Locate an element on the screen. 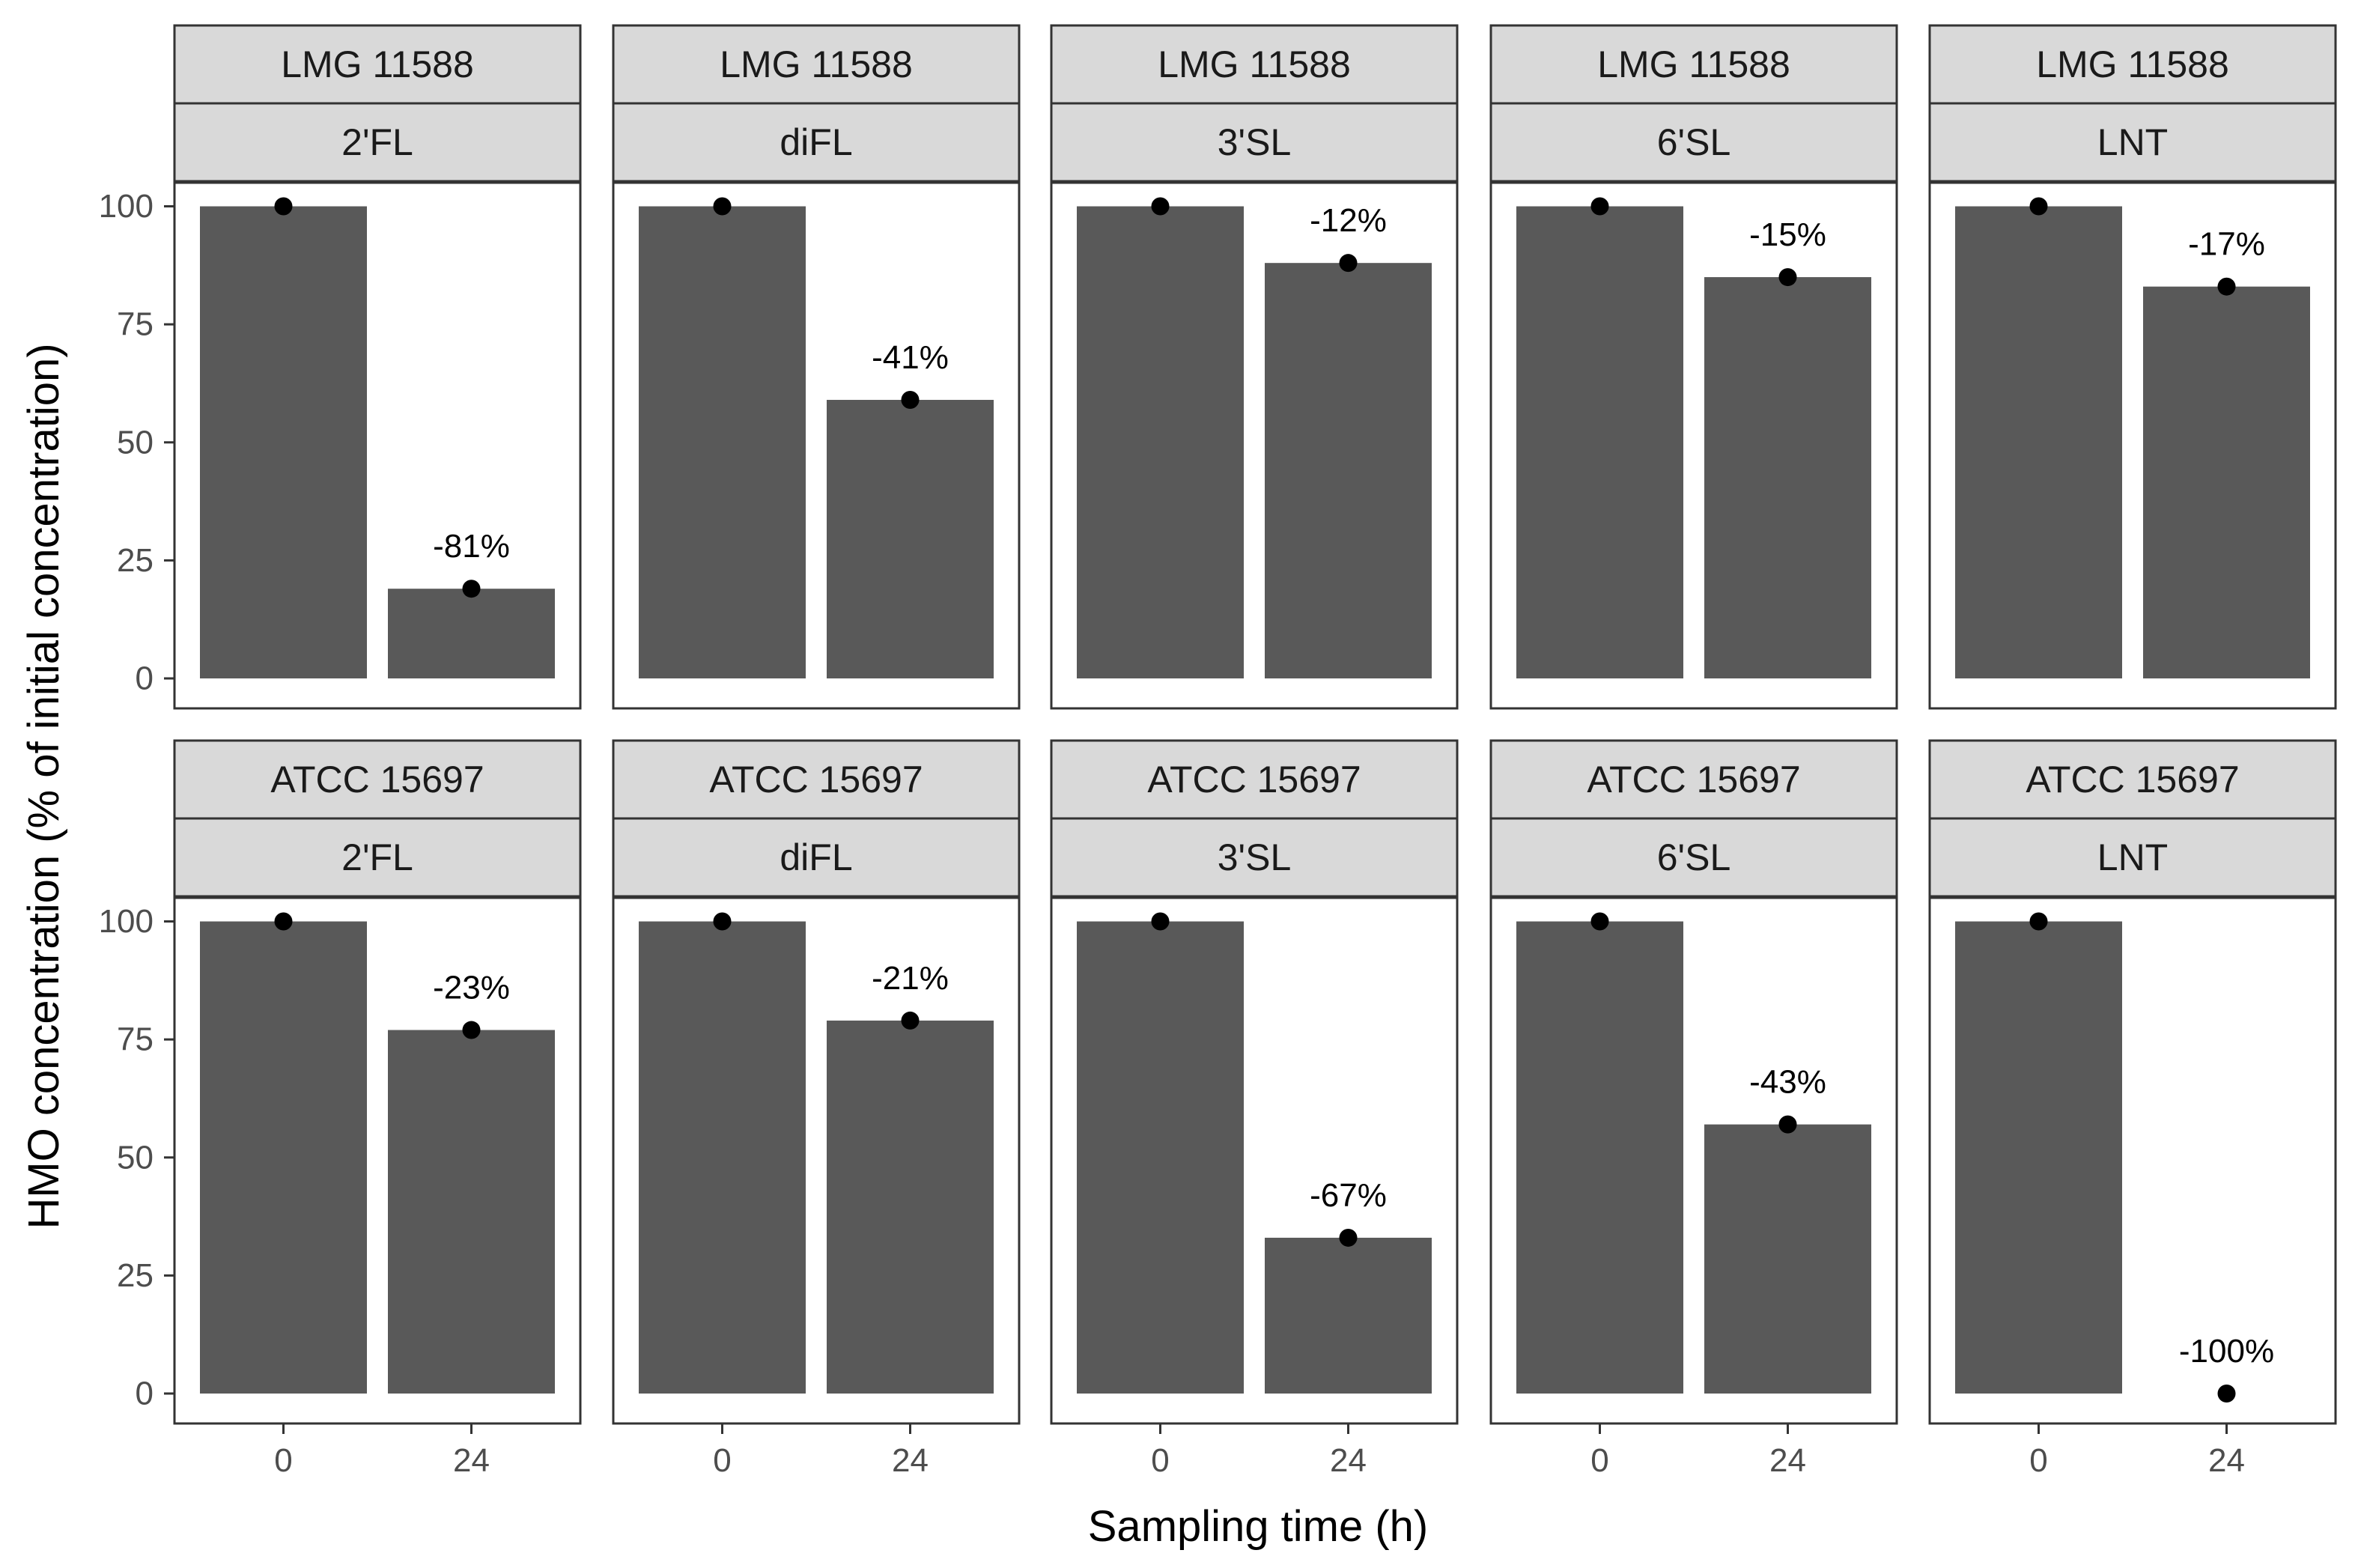 The image size is (2361, 1568). data-label: -17% is located at coordinates (2226, 245).